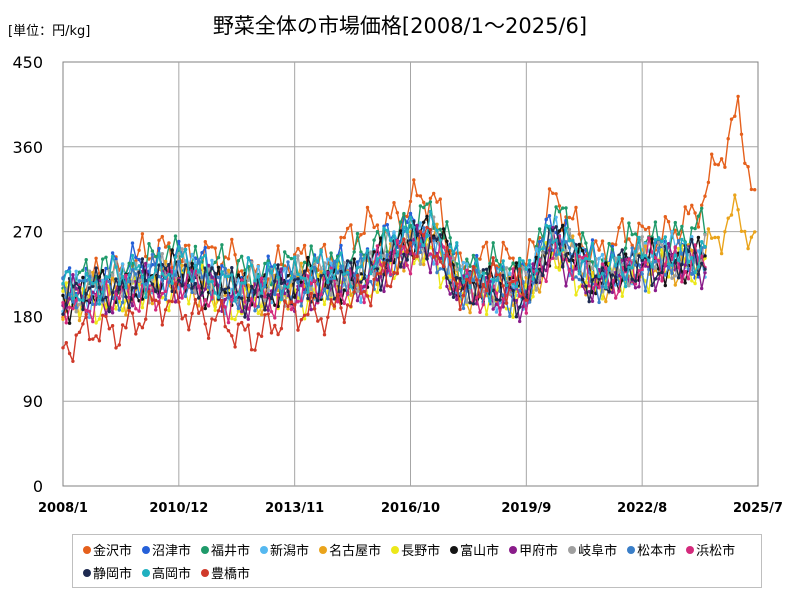  I want to click on legend-label: 長野市, so click(421, 551).